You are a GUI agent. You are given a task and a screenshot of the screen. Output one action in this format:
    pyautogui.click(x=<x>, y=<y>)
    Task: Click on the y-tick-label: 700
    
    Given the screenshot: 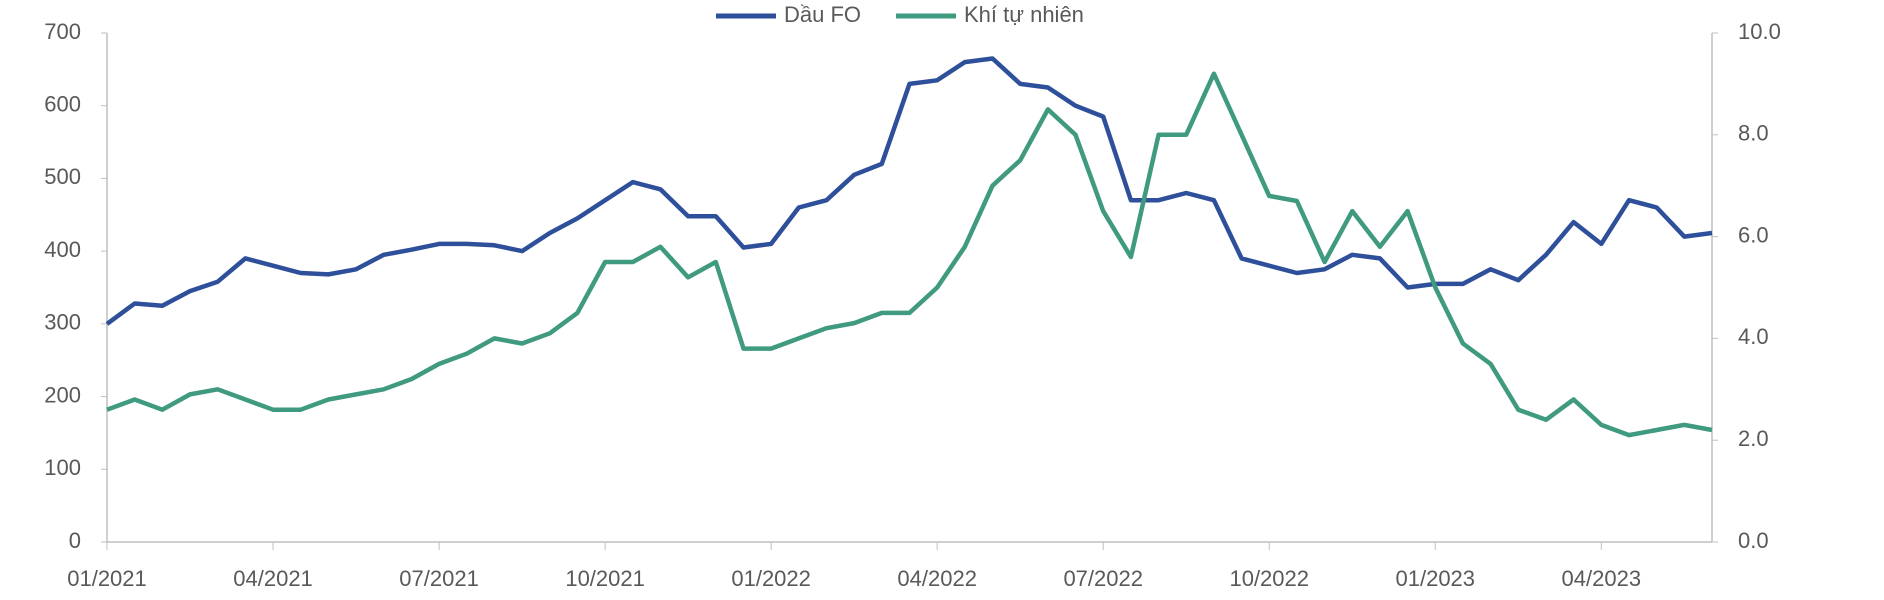 What is the action you would take?
    pyautogui.click(x=62, y=31)
    